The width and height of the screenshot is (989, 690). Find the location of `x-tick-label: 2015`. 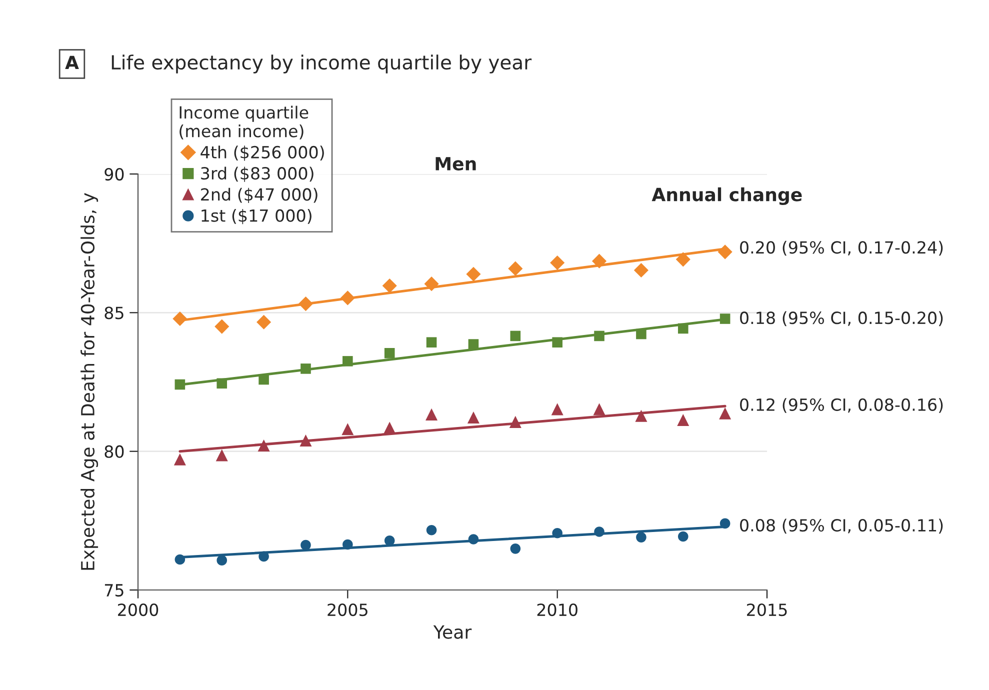

x-tick-label: 2015 is located at coordinates (767, 609).